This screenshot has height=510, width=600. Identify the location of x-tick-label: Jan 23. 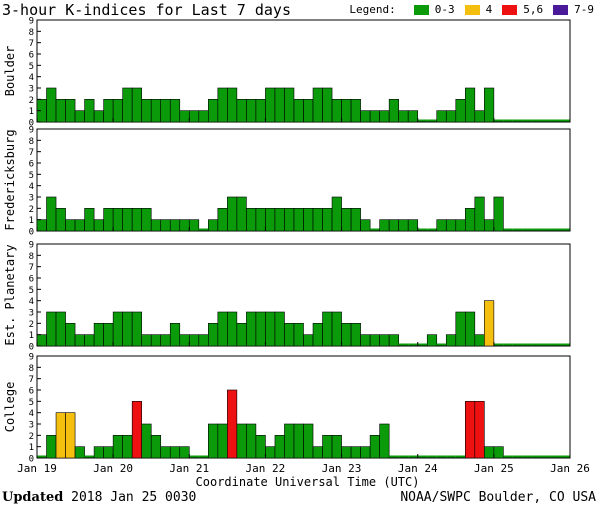
(342, 468).